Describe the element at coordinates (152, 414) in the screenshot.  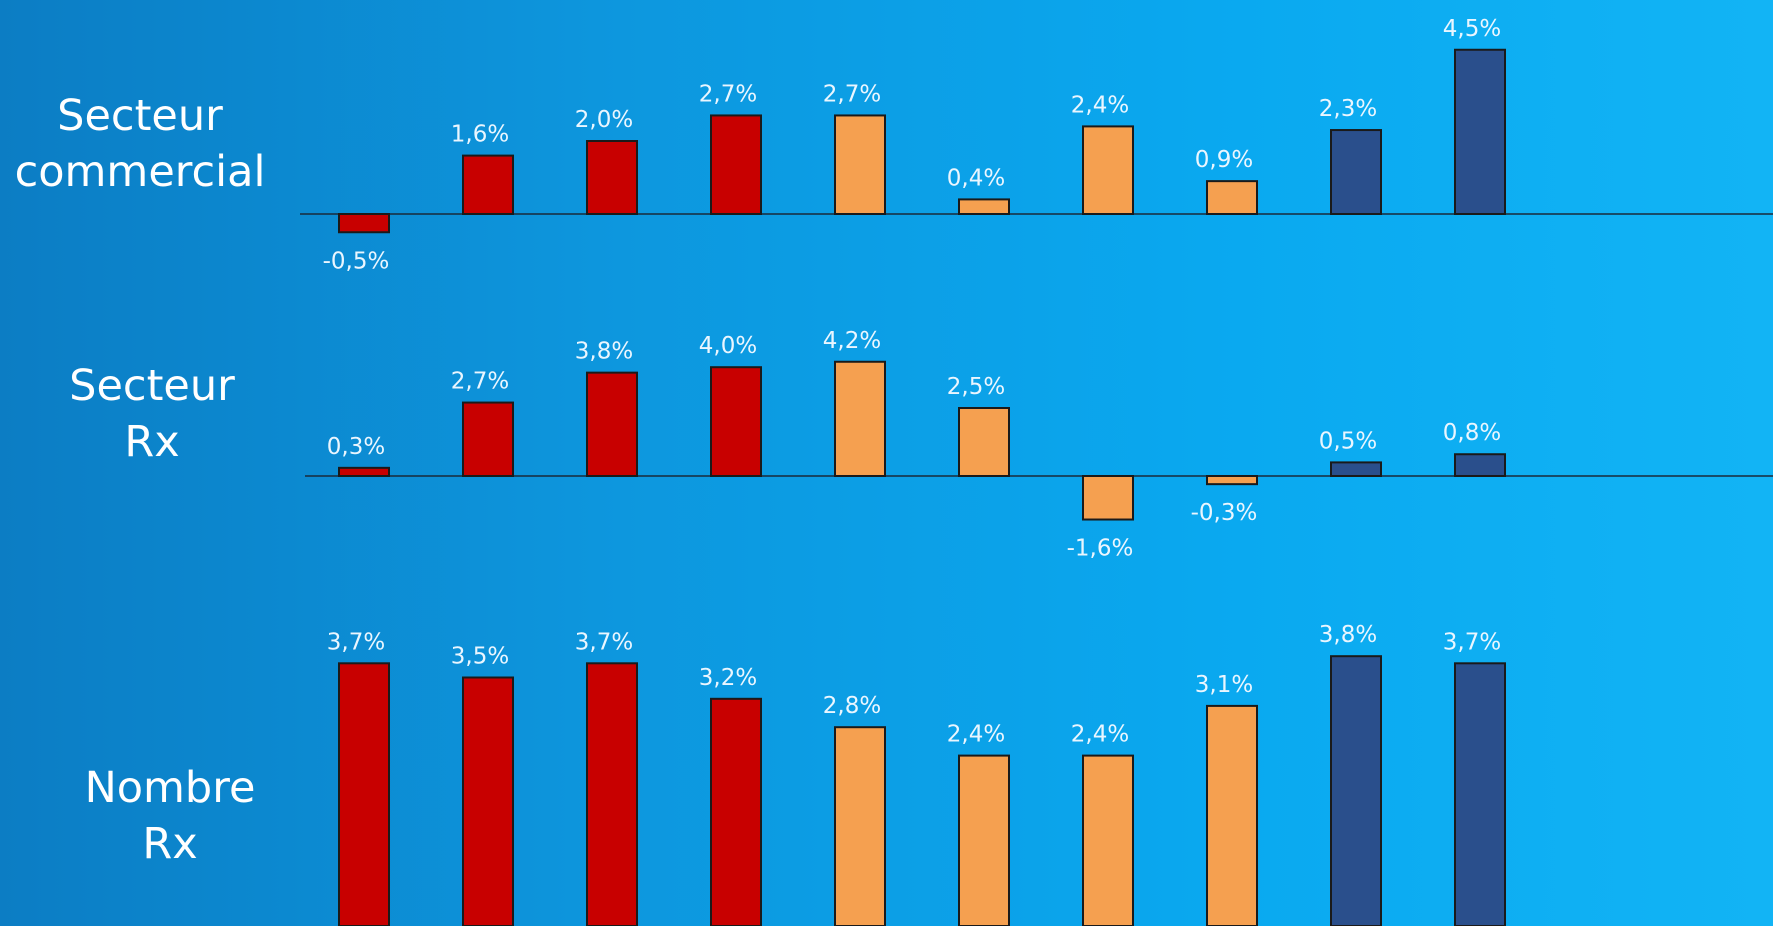
I see `row-label-secteur-rx: Secteur Rx` at that location.